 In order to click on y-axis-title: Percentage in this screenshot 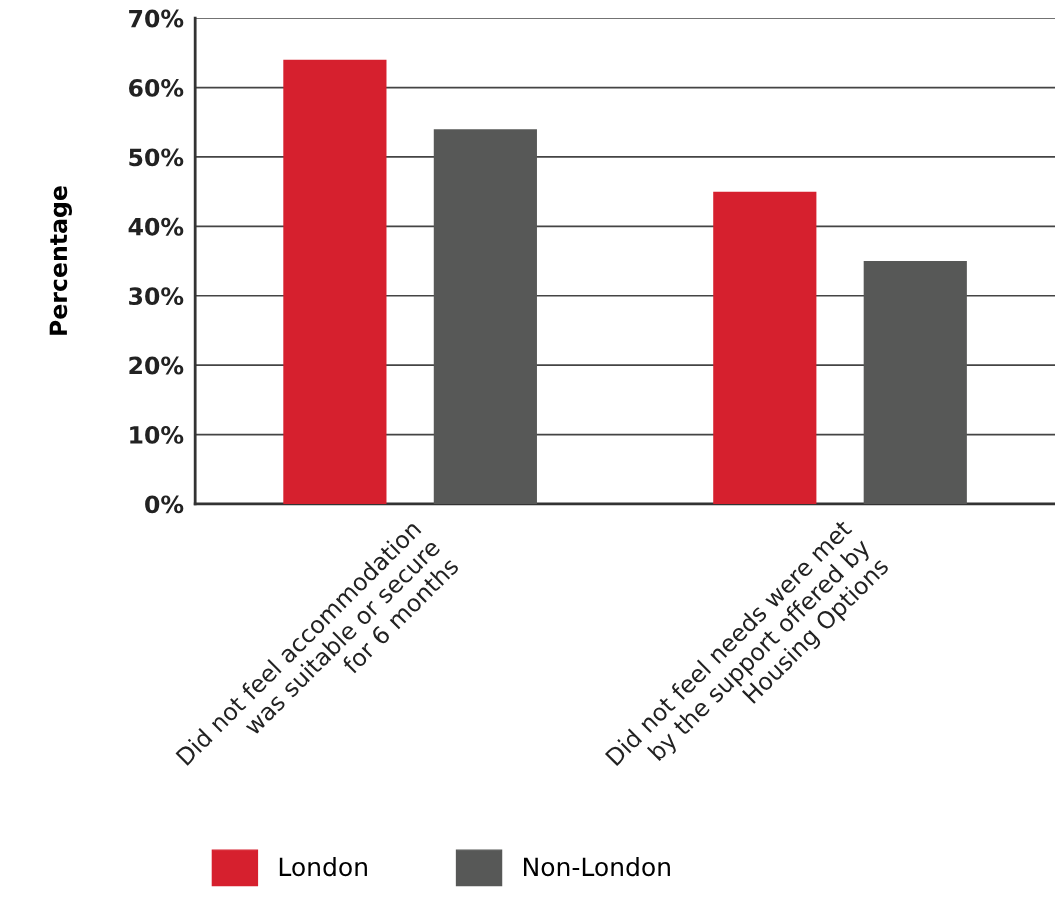, I will do `click(60, 260)`.